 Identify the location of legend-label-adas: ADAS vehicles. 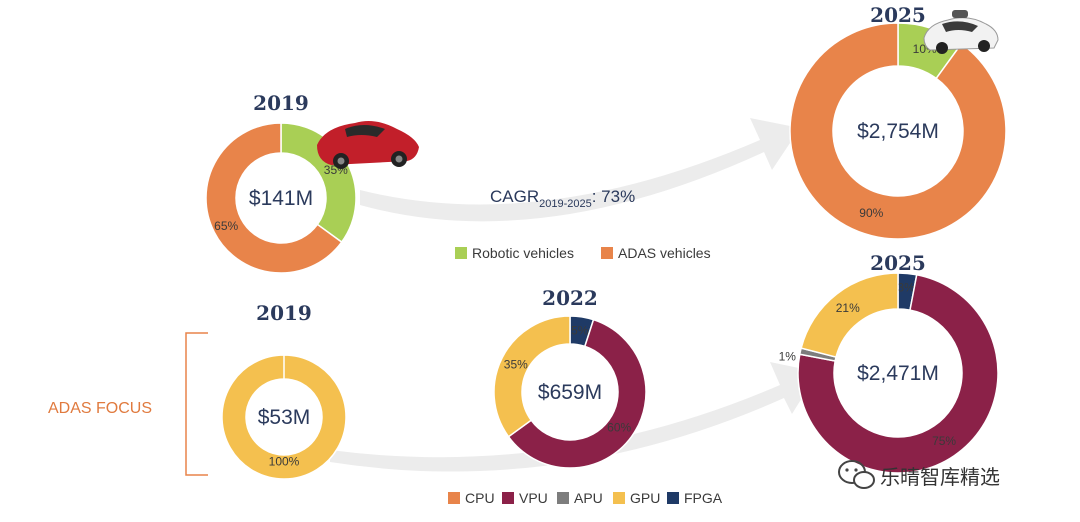
(664, 253).